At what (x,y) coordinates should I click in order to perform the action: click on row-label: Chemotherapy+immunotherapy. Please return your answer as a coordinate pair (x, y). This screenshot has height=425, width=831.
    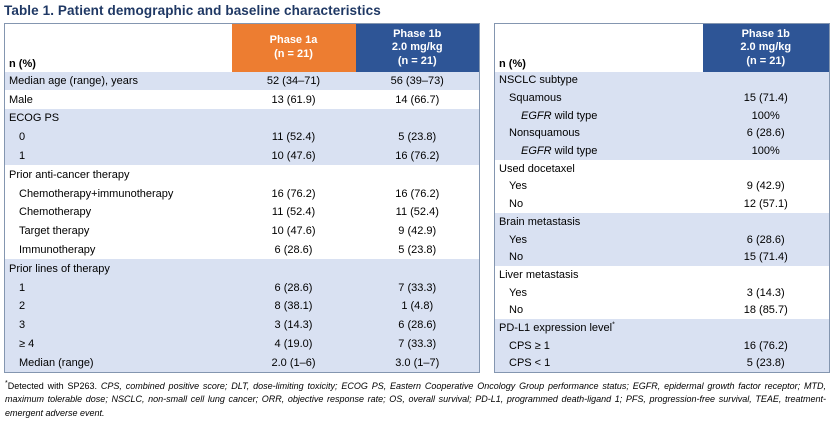
    Looking at the image, I should click on (96, 193).